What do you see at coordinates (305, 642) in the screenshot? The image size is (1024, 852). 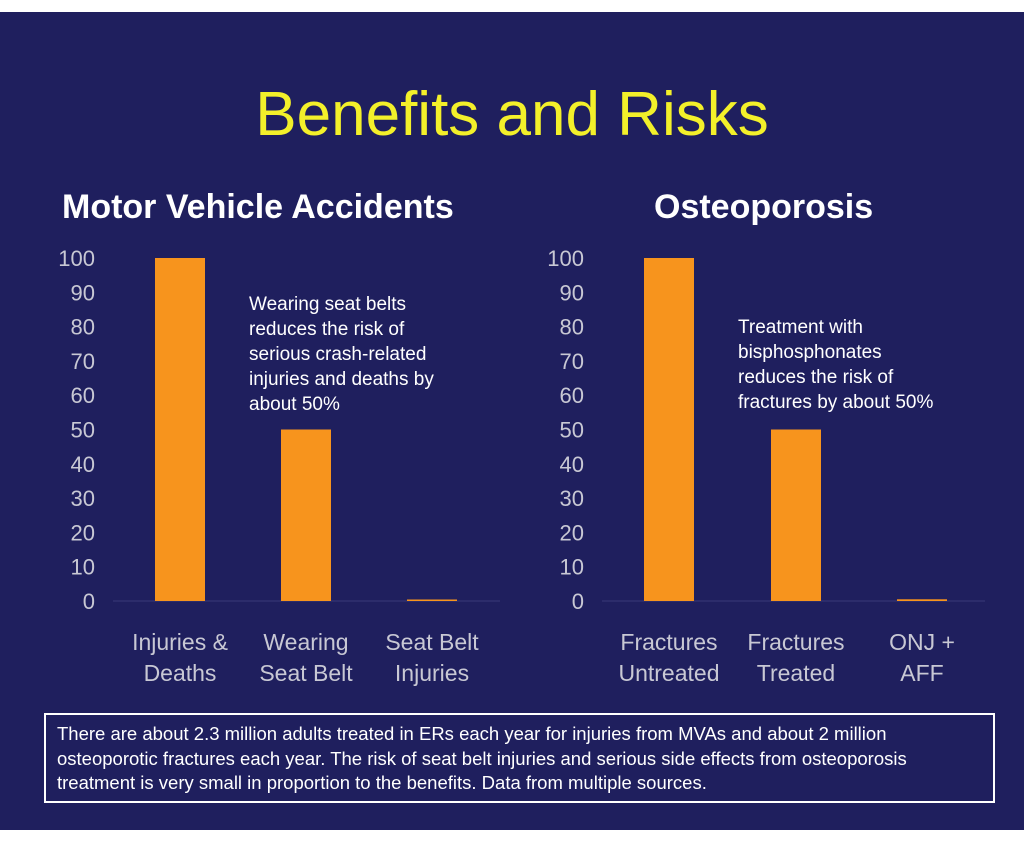 I see `x-tick-label: Wearing` at bounding box center [305, 642].